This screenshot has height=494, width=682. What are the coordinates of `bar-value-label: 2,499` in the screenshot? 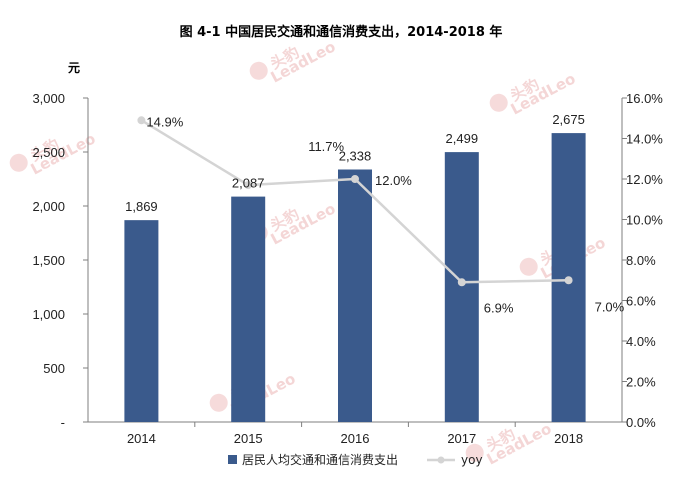 It's located at (462, 138).